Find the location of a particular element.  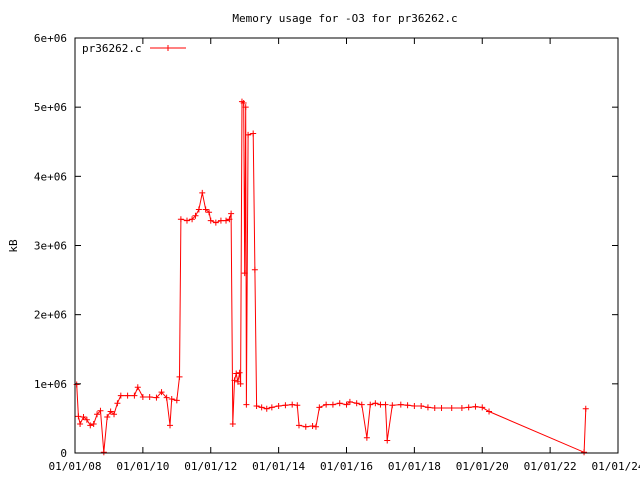

x-tick-label: 01/01/20 is located at coordinates (482, 466).